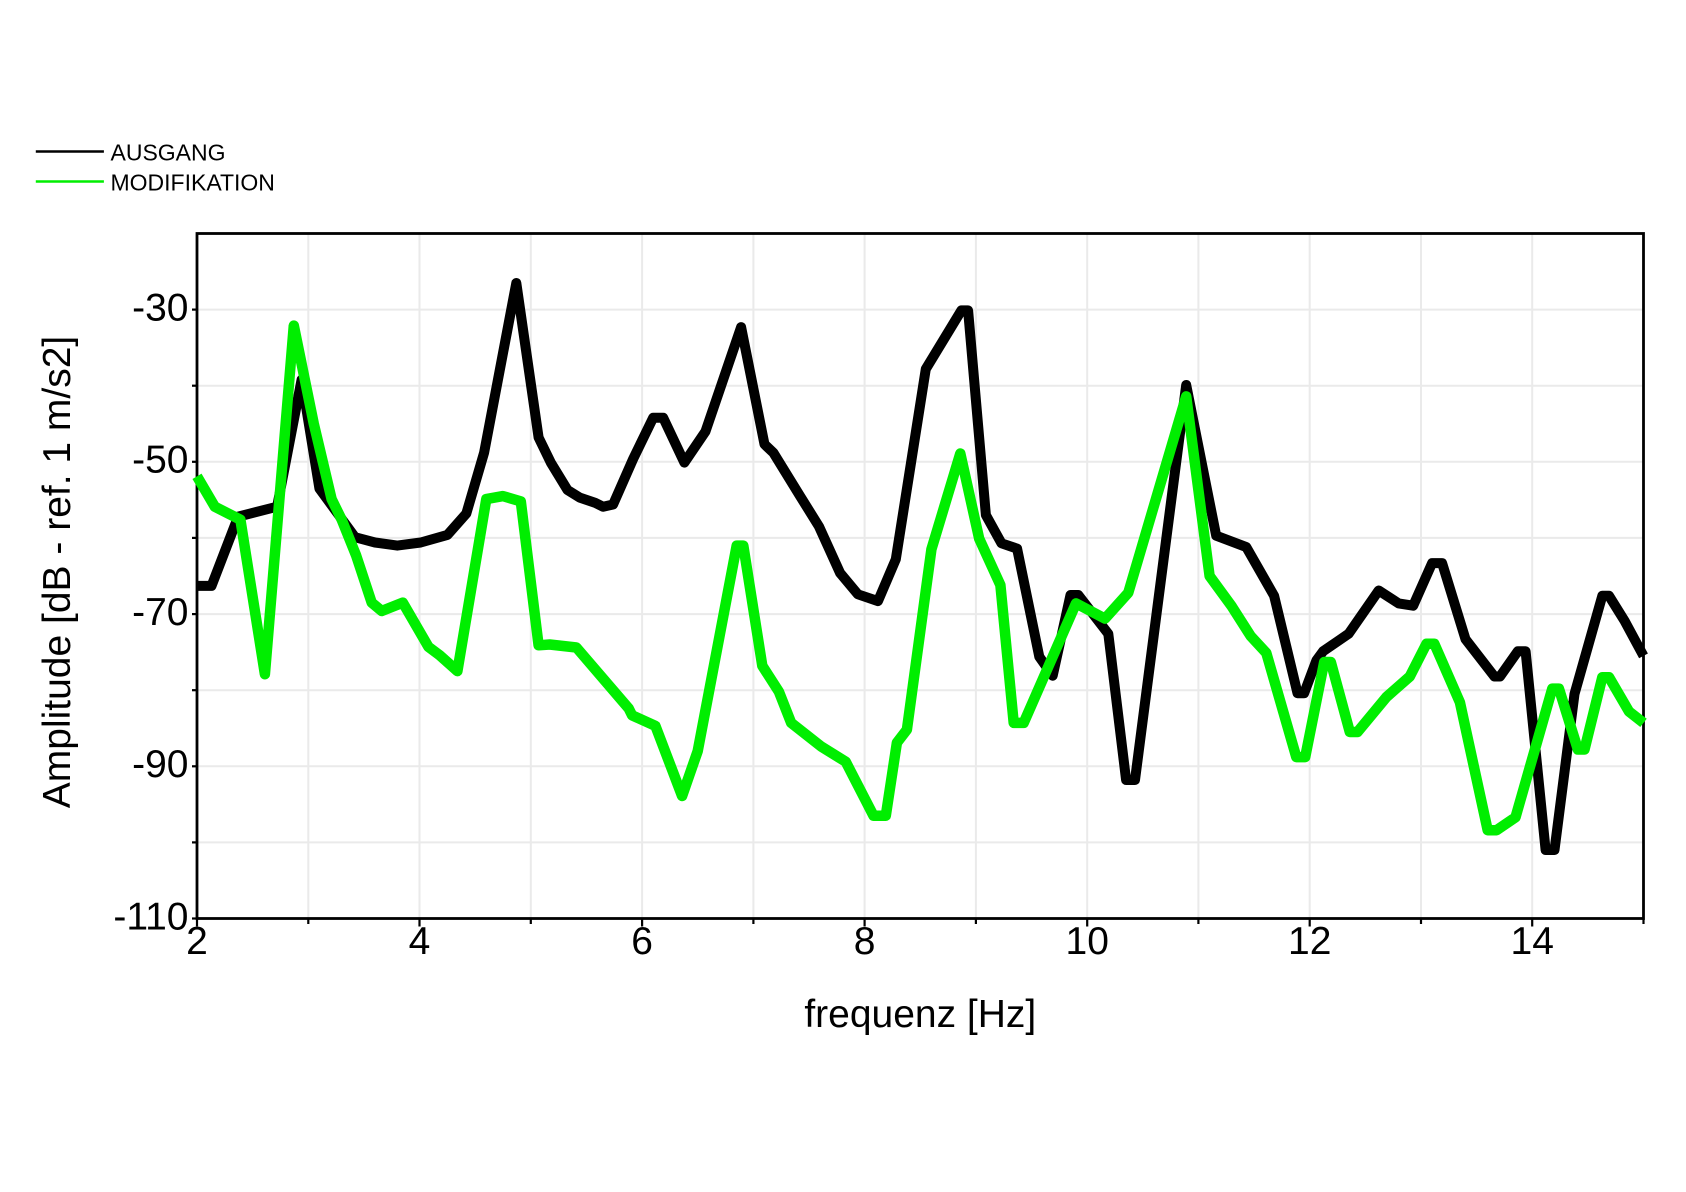 This screenshot has height=1192, width=1686. Describe the element at coordinates (150, 916) in the screenshot. I see `svg-text: -110` at that location.